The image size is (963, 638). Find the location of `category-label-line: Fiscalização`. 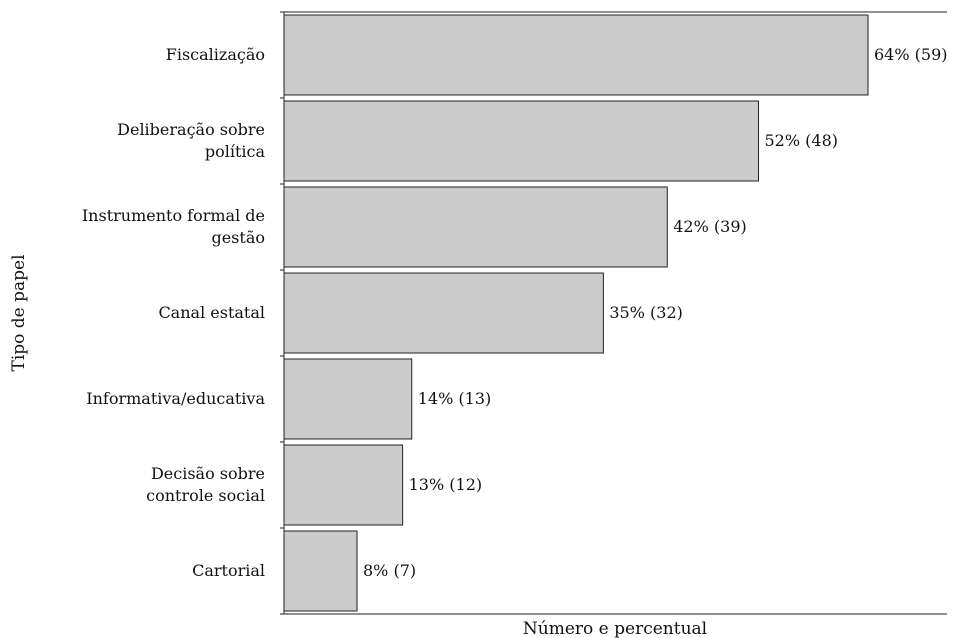

category-label-line: Fiscalização is located at coordinates (215, 54).